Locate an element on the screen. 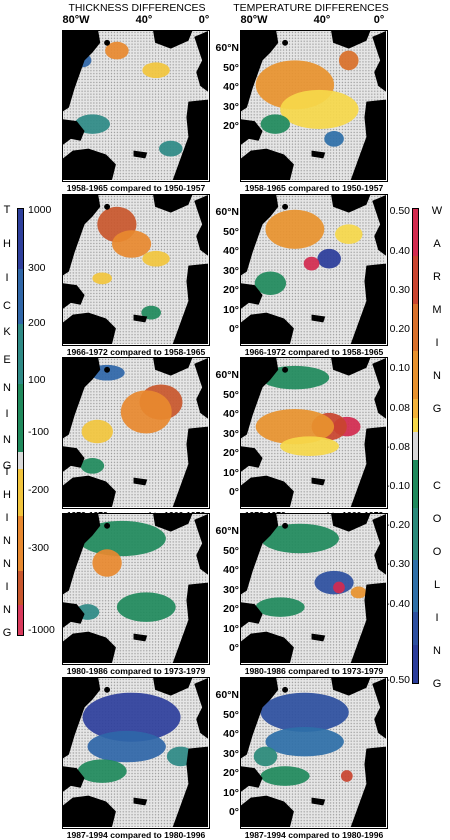  temperature-scale-label: -0.10 is located at coordinates (398, 486).